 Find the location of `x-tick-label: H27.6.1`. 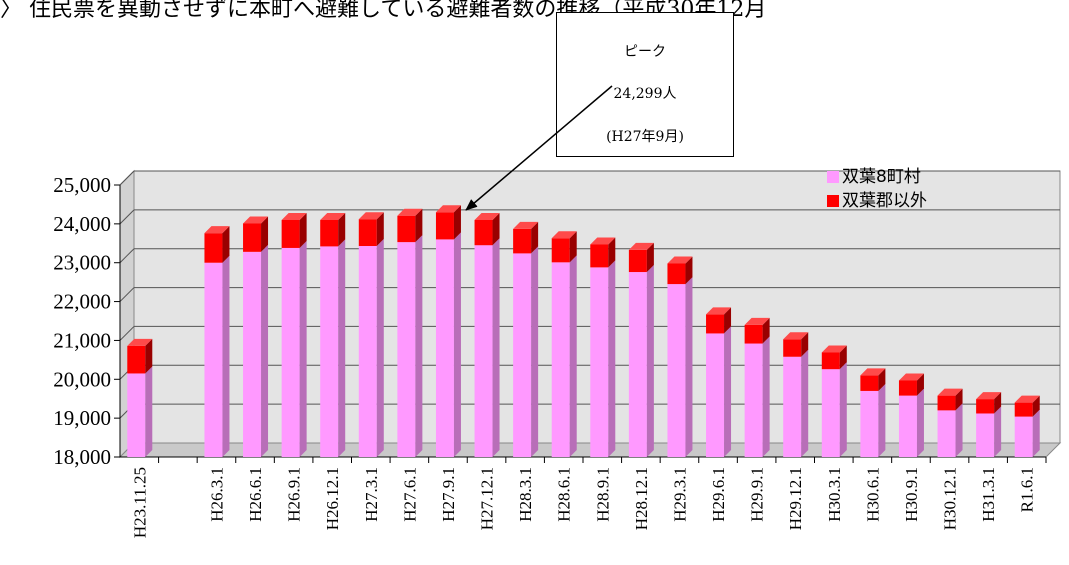

x-tick-label: H27.6.1 is located at coordinates (409, 494).